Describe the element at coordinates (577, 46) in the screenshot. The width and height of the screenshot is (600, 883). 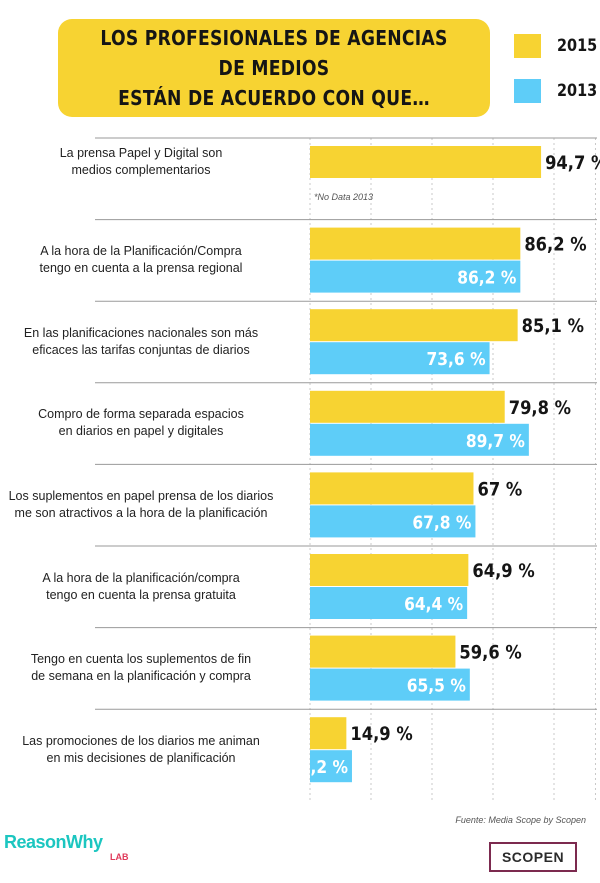
I see `legend-label-2015: 2015` at that location.